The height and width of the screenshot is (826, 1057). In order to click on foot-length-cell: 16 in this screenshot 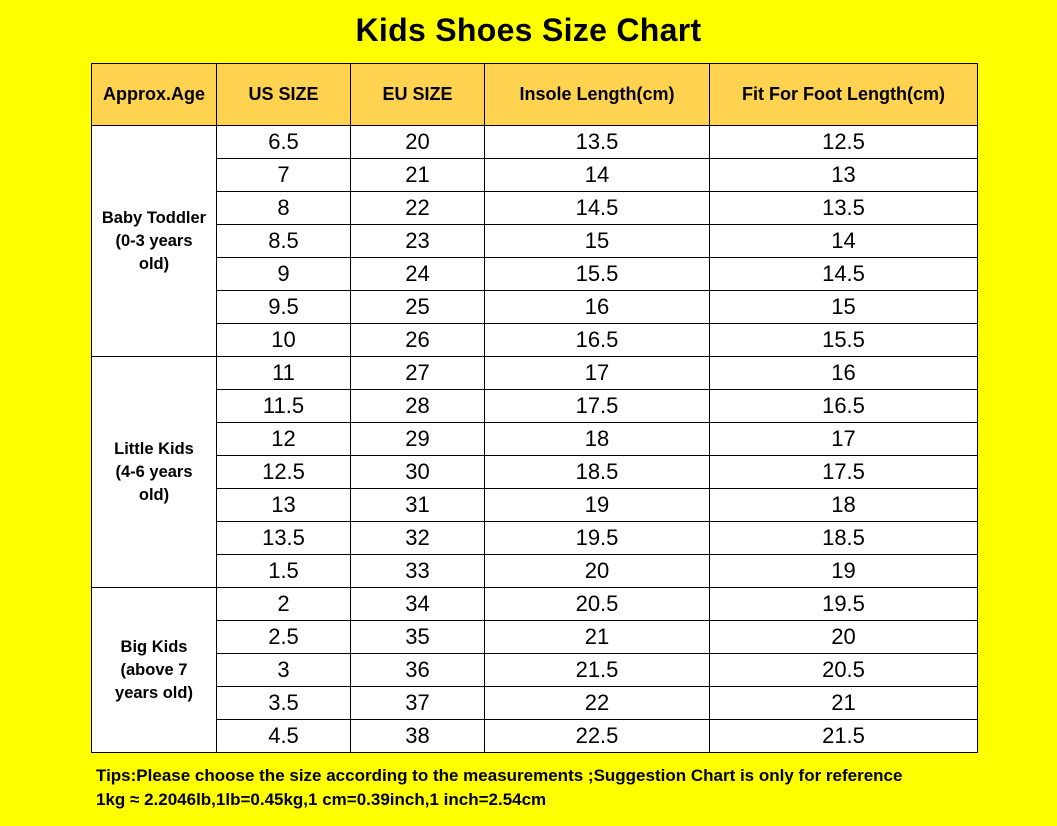, I will do `click(843, 373)`.